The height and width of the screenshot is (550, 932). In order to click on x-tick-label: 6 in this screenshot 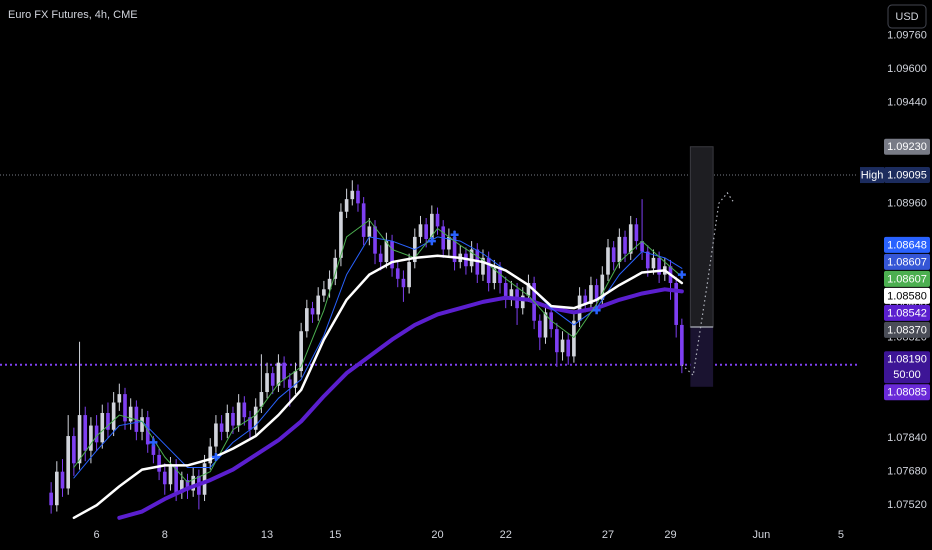, I will do `click(97, 535)`.